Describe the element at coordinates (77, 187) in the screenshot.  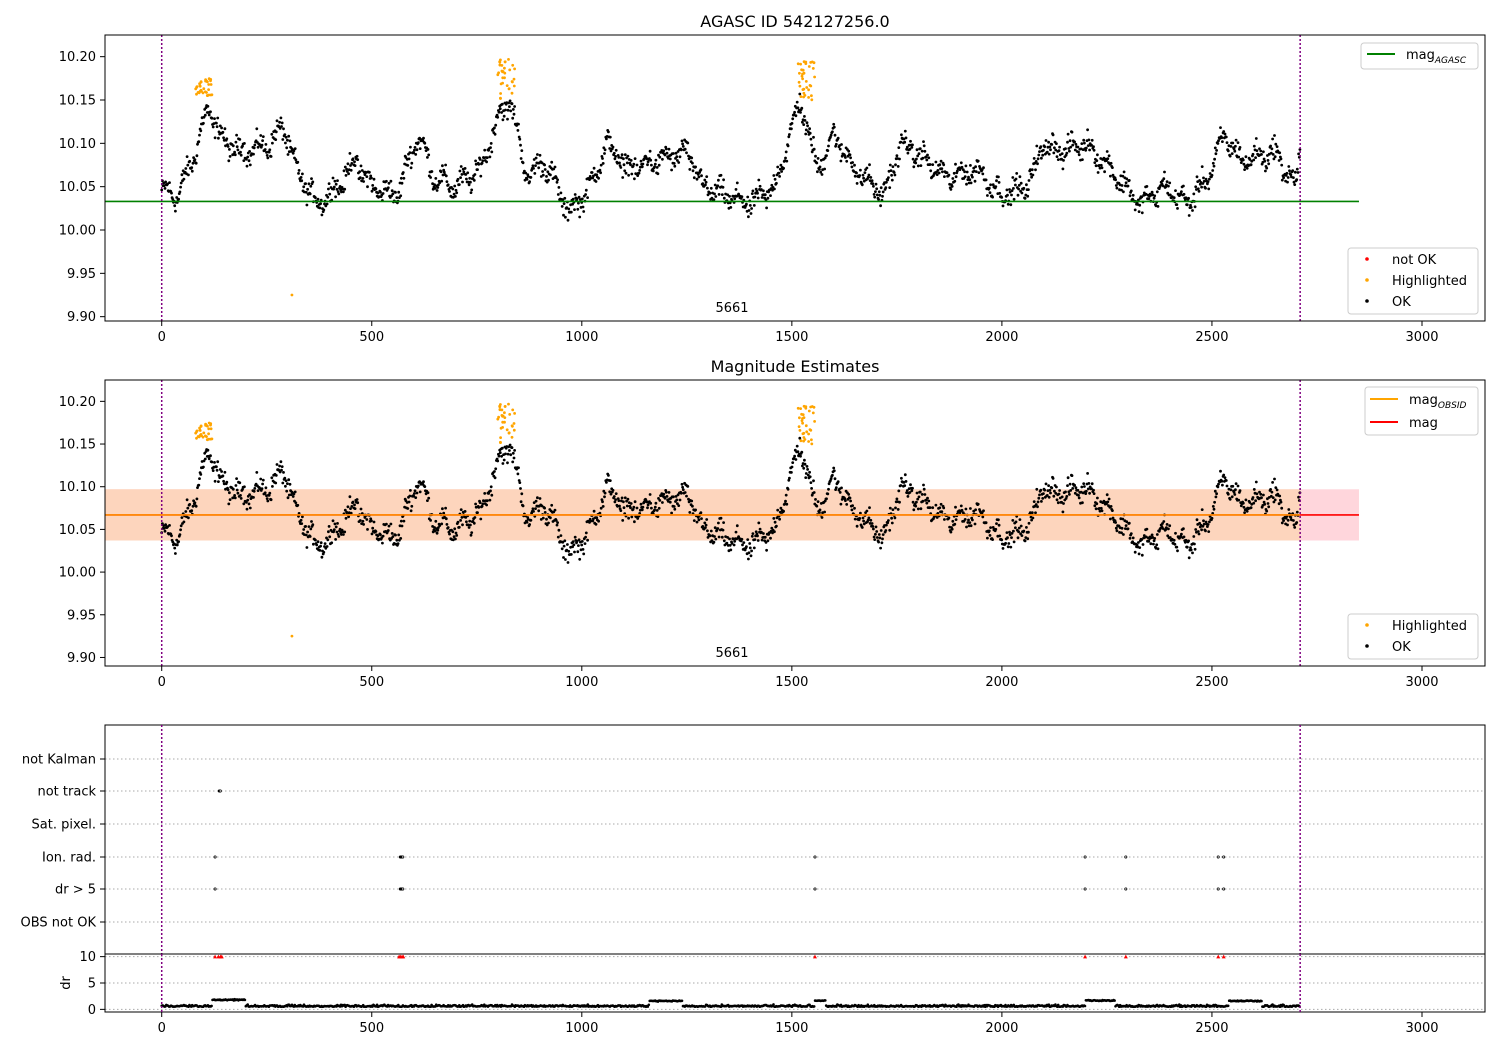
I see `y-tick-label: 10.05` at that location.